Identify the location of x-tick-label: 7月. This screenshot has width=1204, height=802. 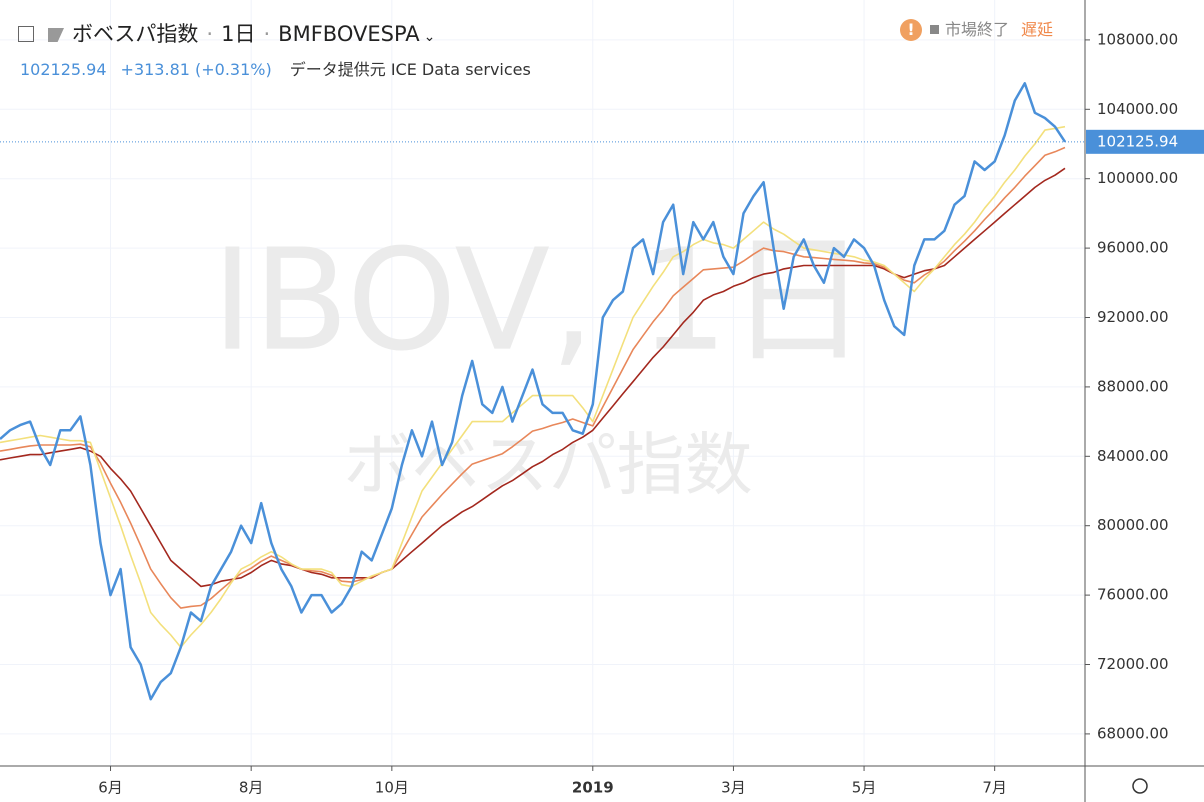
(994, 788).